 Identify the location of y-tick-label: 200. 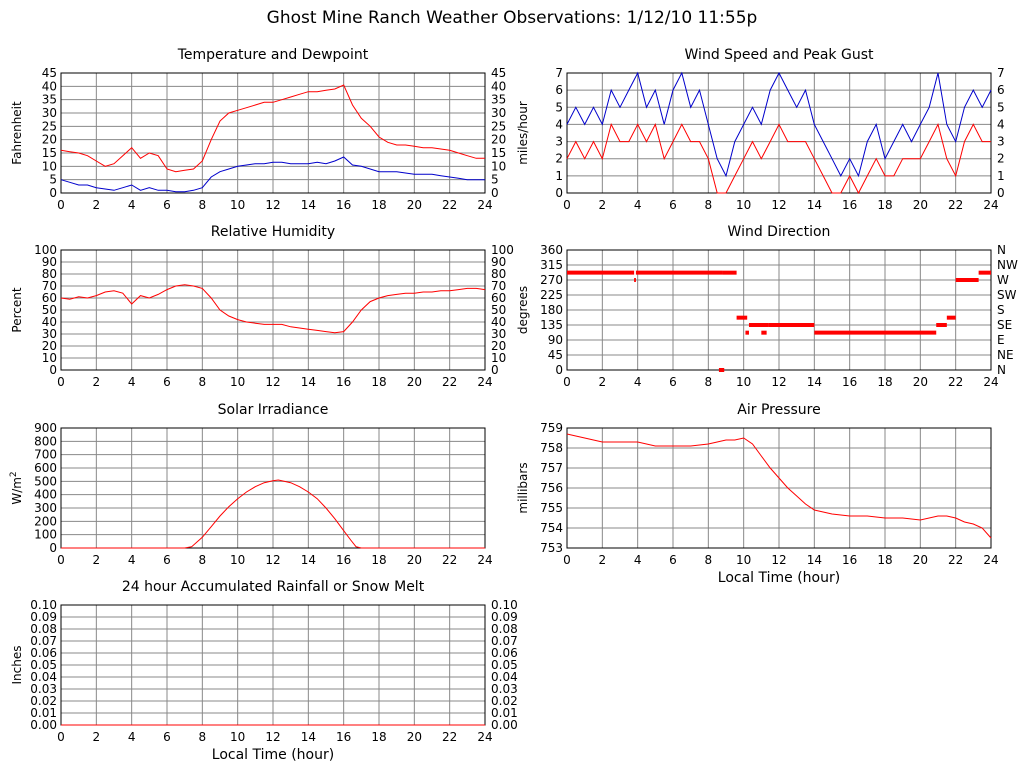
(45, 521).